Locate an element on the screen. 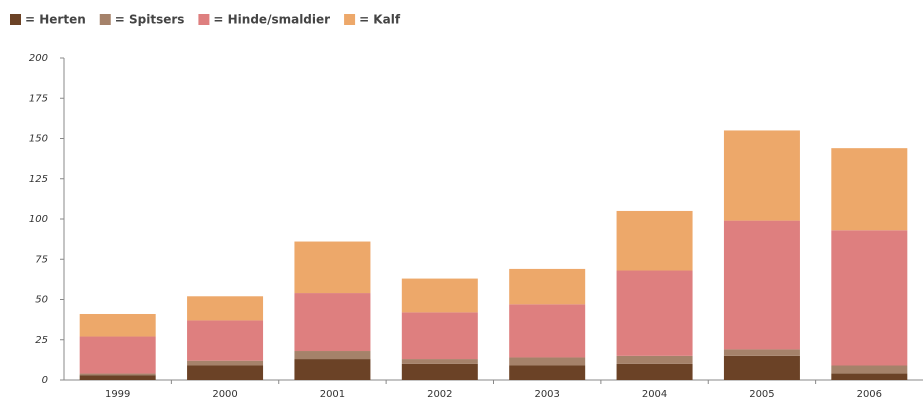 The width and height of the screenshot is (923, 404). y-tick-label: 25 is located at coordinates (41, 340).